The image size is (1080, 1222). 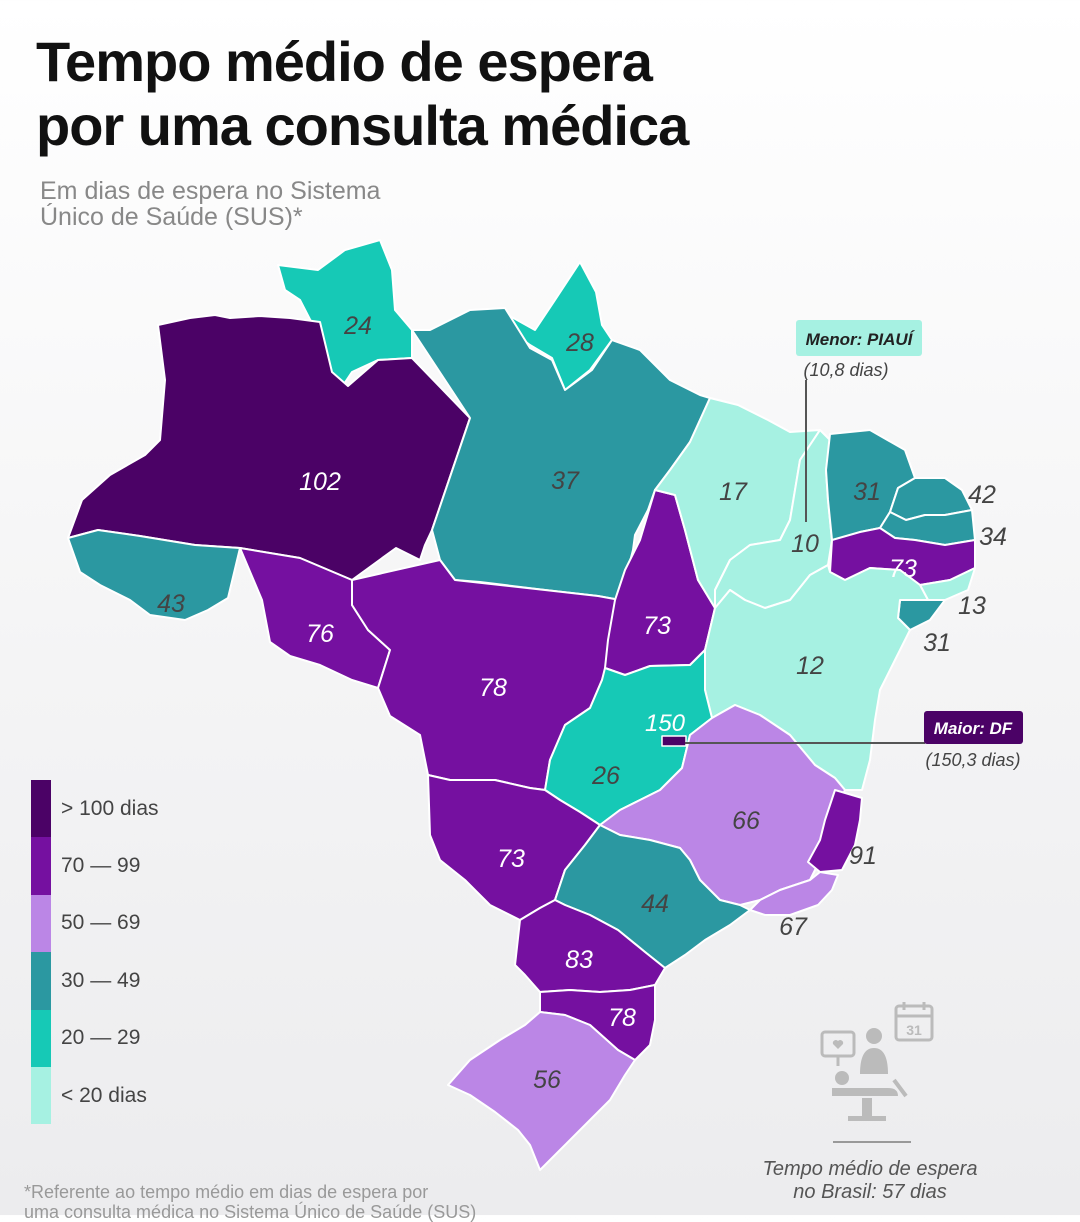 What do you see at coordinates (101, 923) in the screenshot?
I see `legend-label: 50 — 69` at bounding box center [101, 923].